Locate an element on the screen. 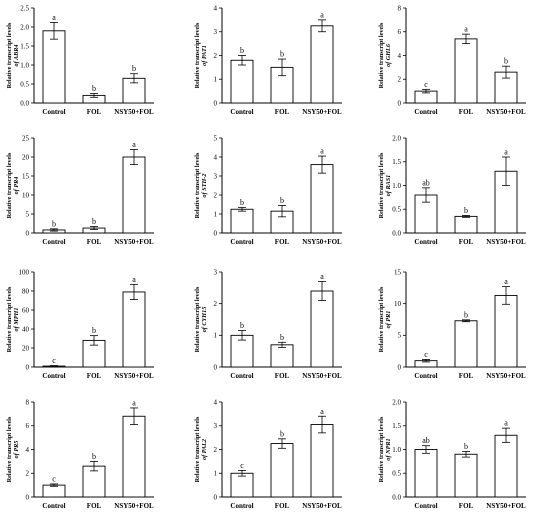 The image size is (550, 516). y-tick-label: 2.0 is located at coordinates (396, 402).